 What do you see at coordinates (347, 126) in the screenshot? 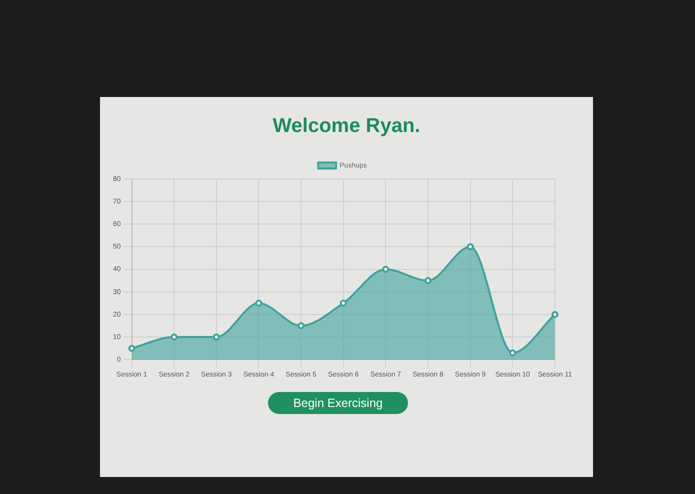
I see `chart-title: Welcome Ryan.` at bounding box center [347, 126].